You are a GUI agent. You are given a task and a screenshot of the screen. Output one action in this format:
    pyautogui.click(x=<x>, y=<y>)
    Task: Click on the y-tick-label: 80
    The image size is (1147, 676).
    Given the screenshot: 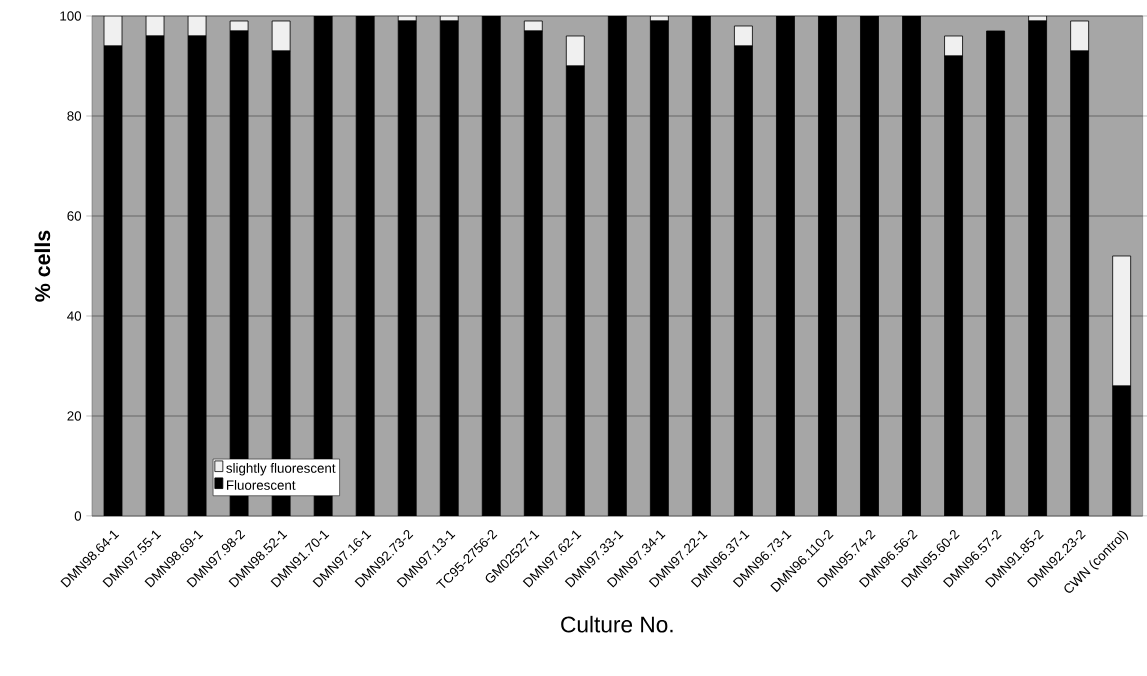 What is the action you would take?
    pyautogui.click(x=74, y=116)
    